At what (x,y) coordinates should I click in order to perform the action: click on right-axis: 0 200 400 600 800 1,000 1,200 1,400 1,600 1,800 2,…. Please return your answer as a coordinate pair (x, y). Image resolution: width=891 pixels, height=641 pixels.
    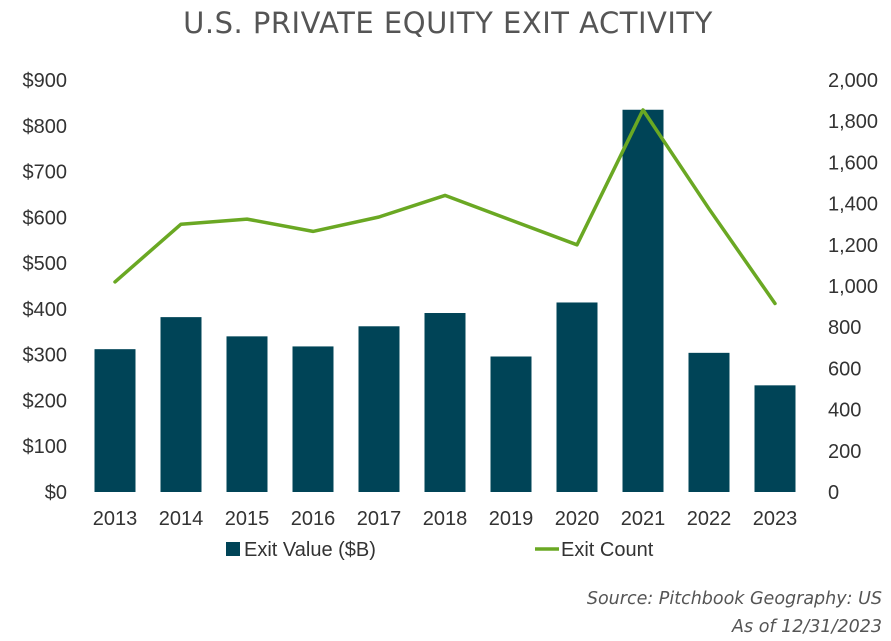
    Looking at the image, I should click on (853, 287).